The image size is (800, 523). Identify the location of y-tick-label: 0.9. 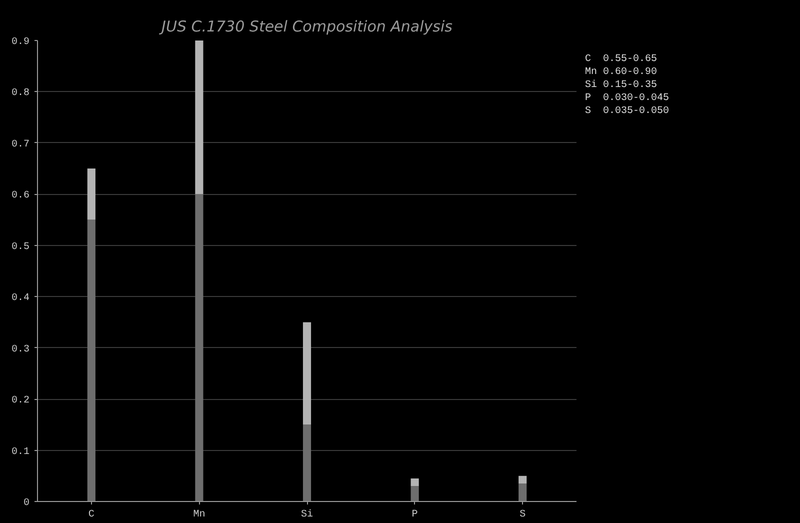
(20, 42).